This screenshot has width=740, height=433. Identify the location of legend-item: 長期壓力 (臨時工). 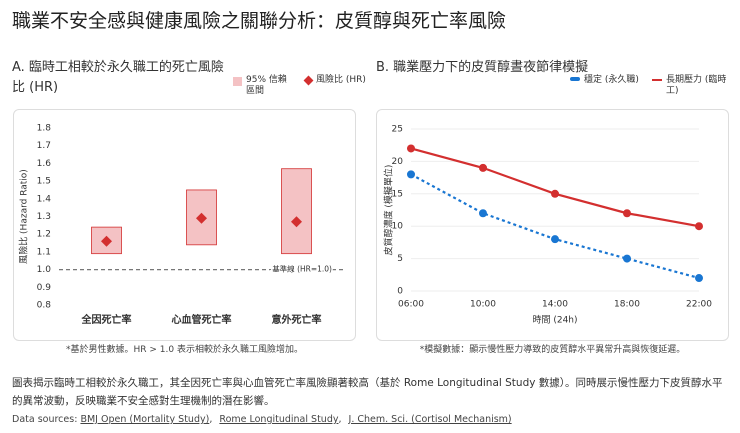
(693, 86).